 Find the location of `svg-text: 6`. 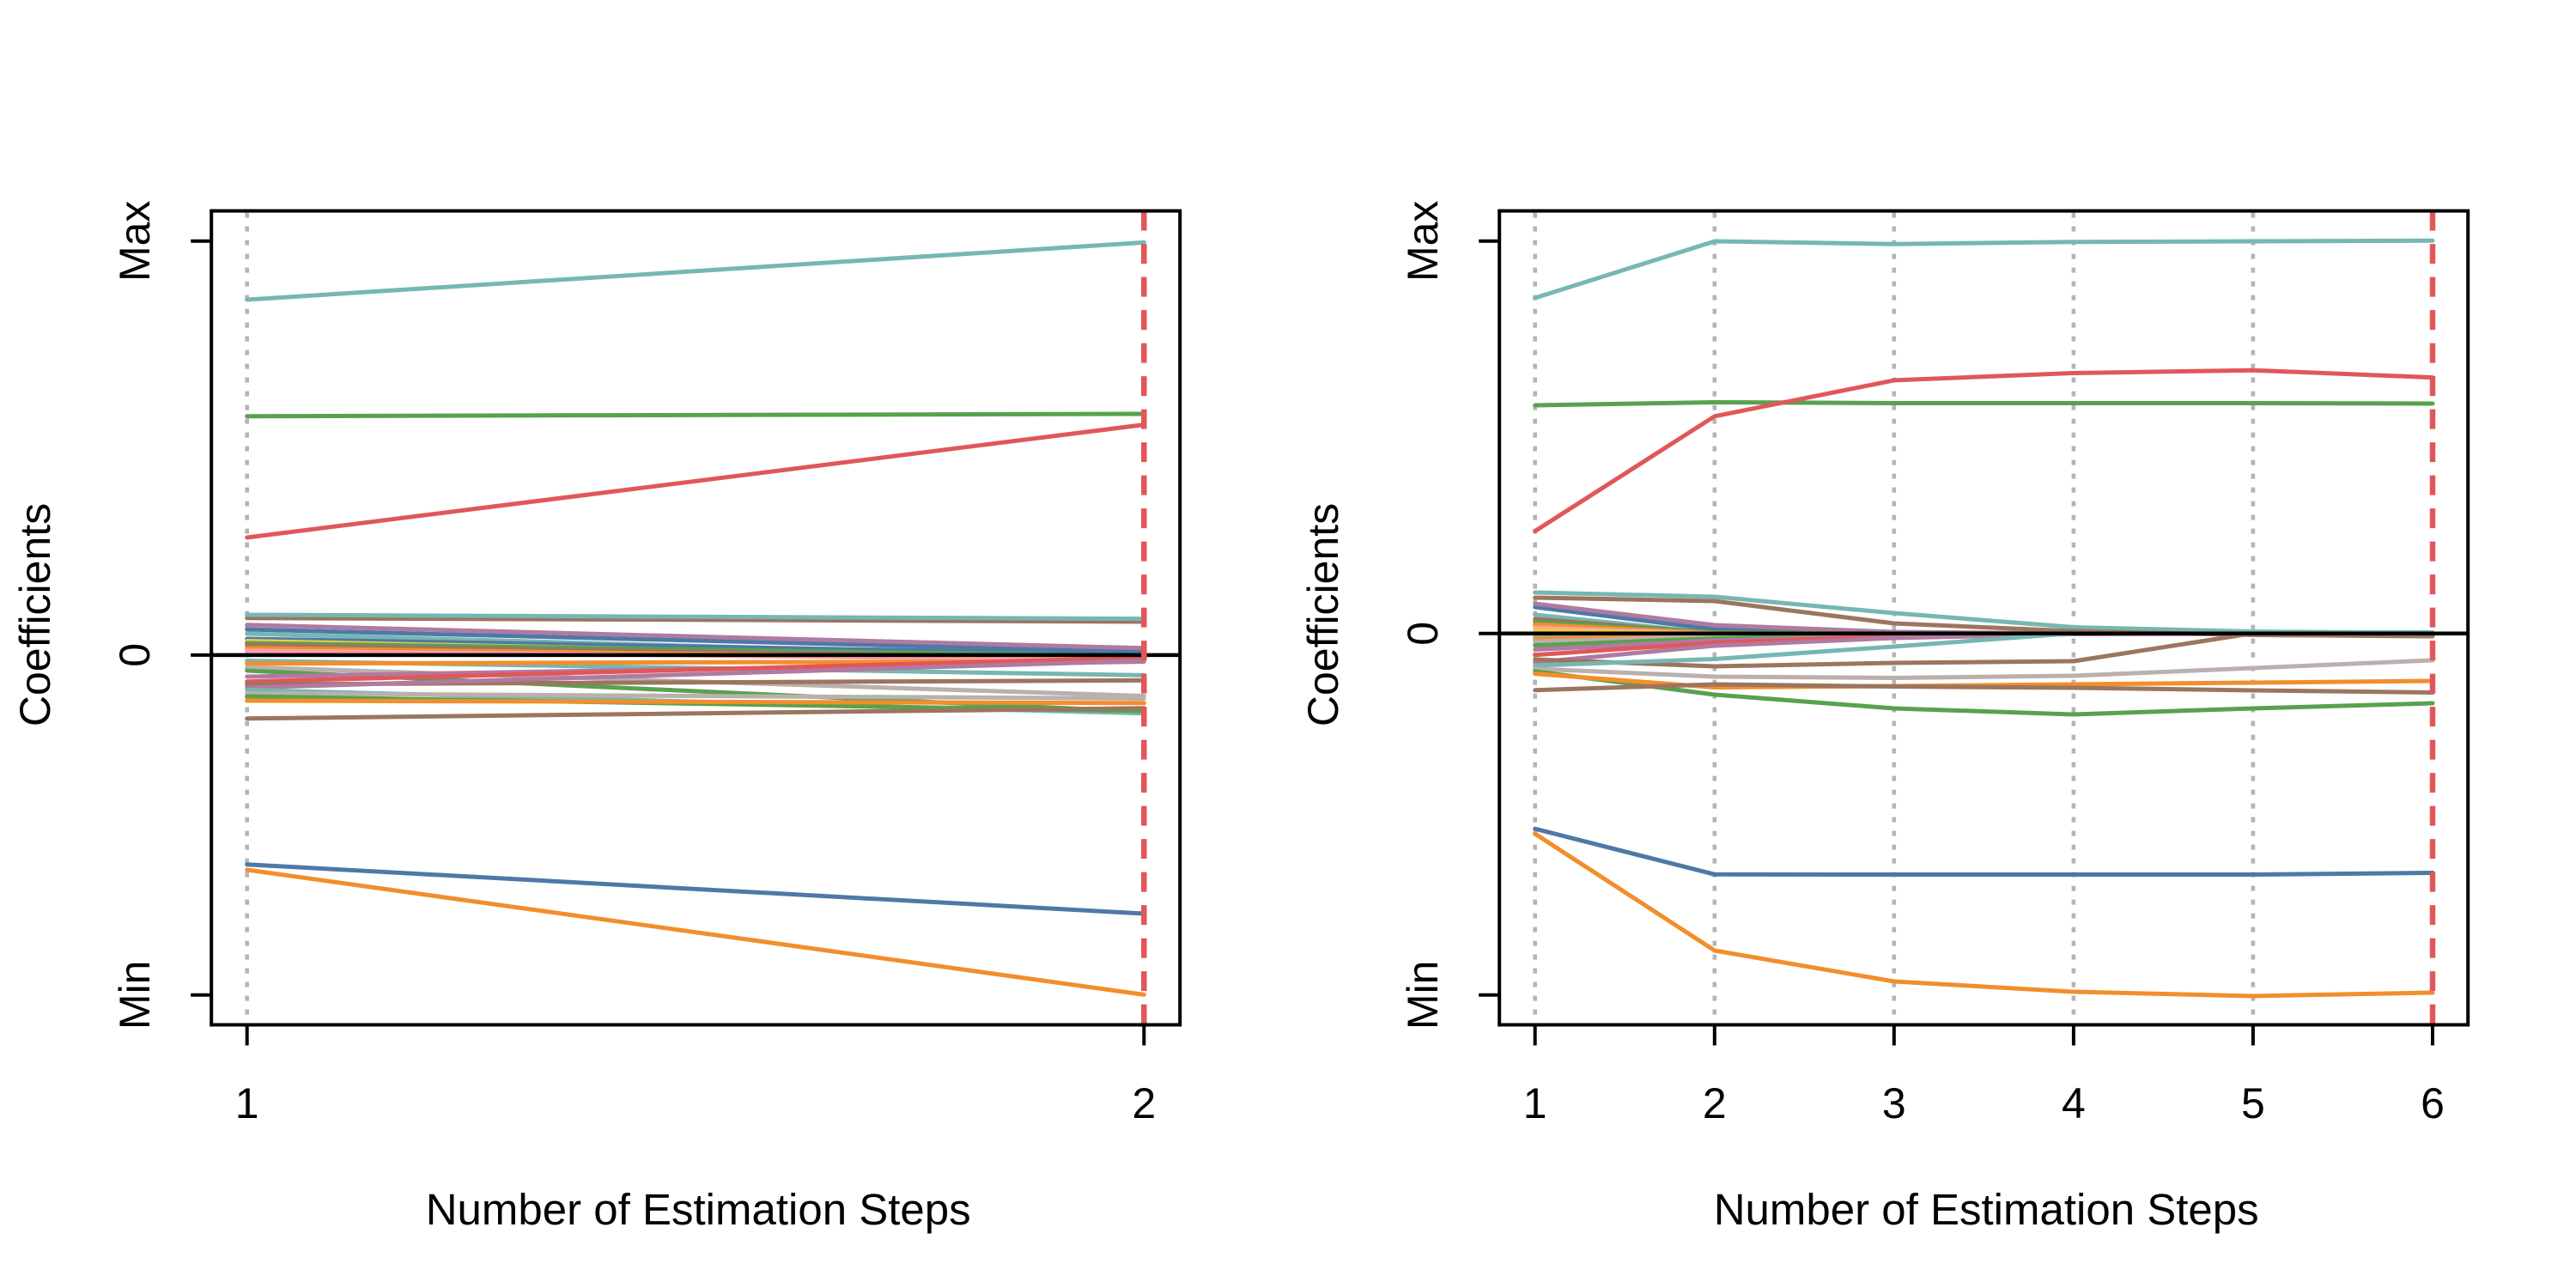

svg-text: 6 is located at coordinates (2433, 1103).